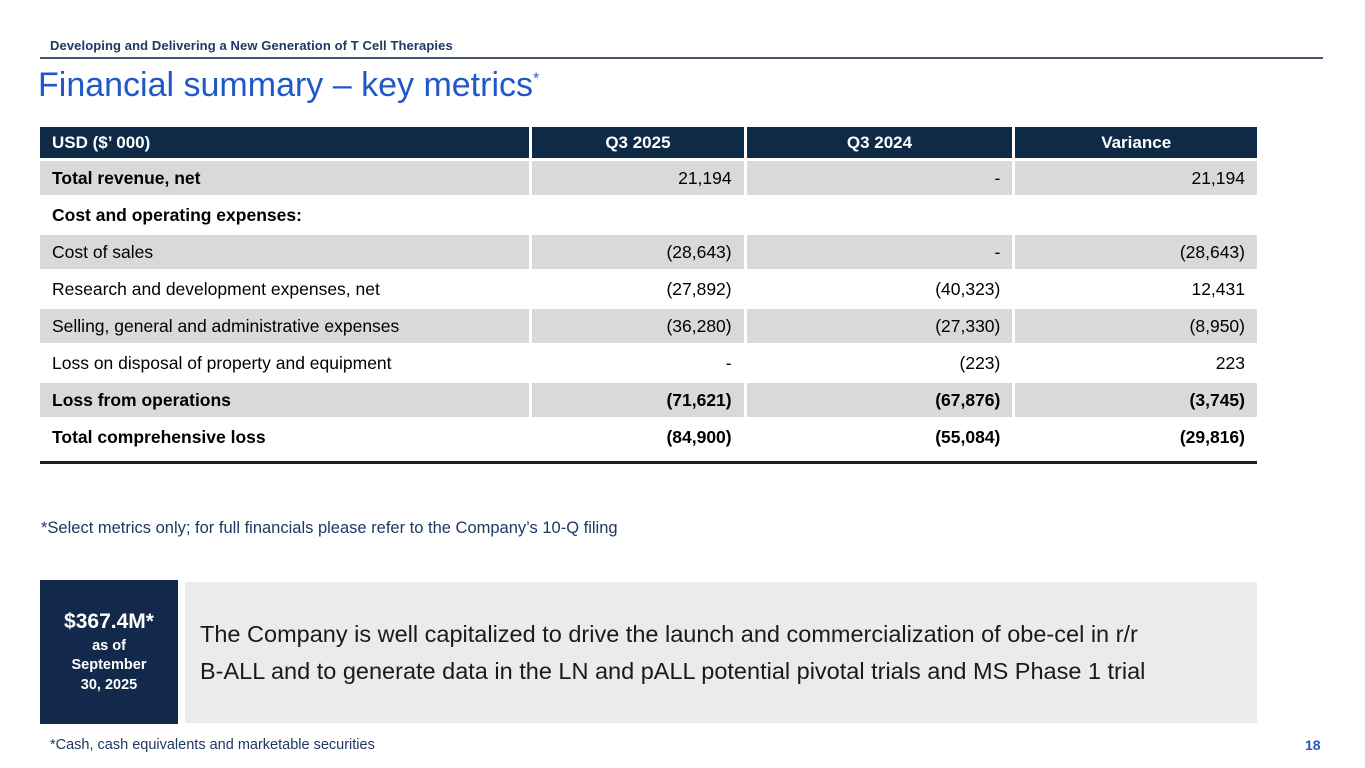  What do you see at coordinates (109, 665) in the screenshot?
I see `cash-asof-line-2: September` at bounding box center [109, 665].